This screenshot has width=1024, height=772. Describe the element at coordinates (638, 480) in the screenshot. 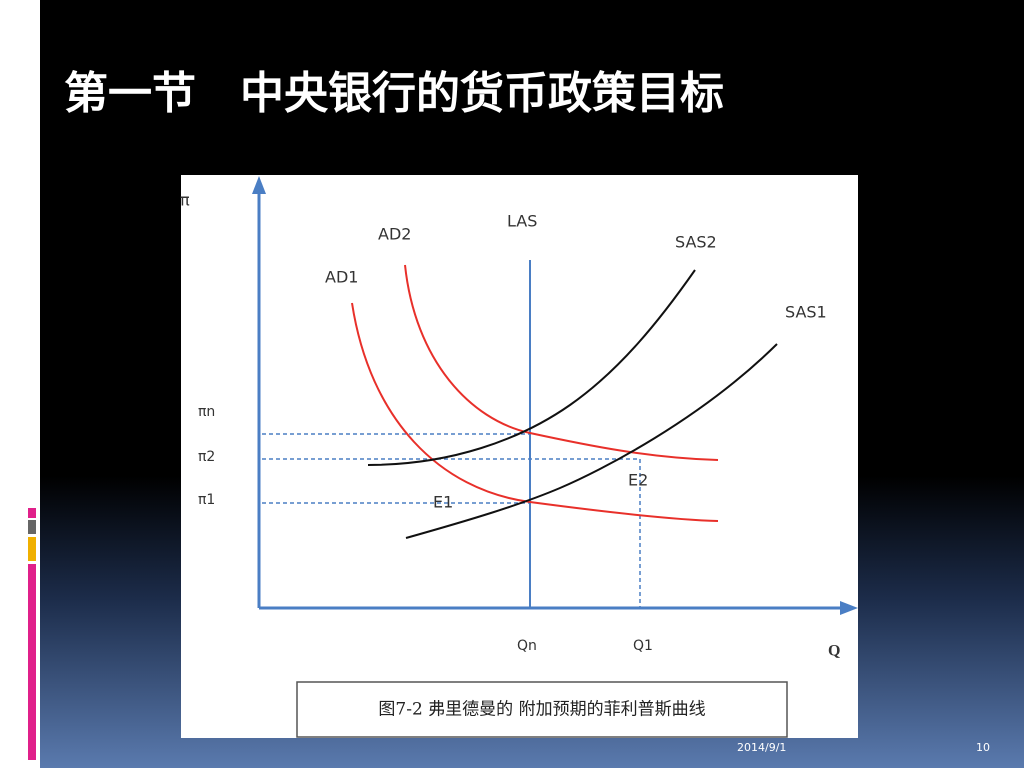

I see `point-label: E2` at that location.